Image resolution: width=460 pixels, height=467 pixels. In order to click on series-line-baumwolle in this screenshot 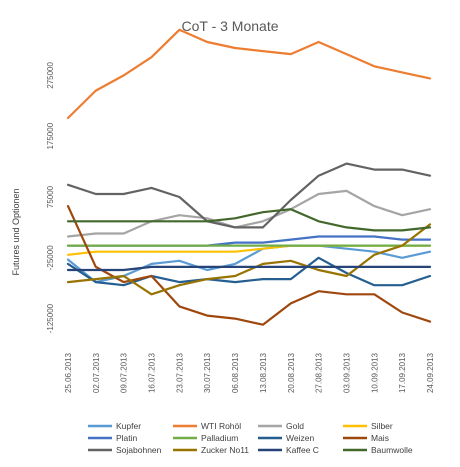, I will do `click(249, 220)`.